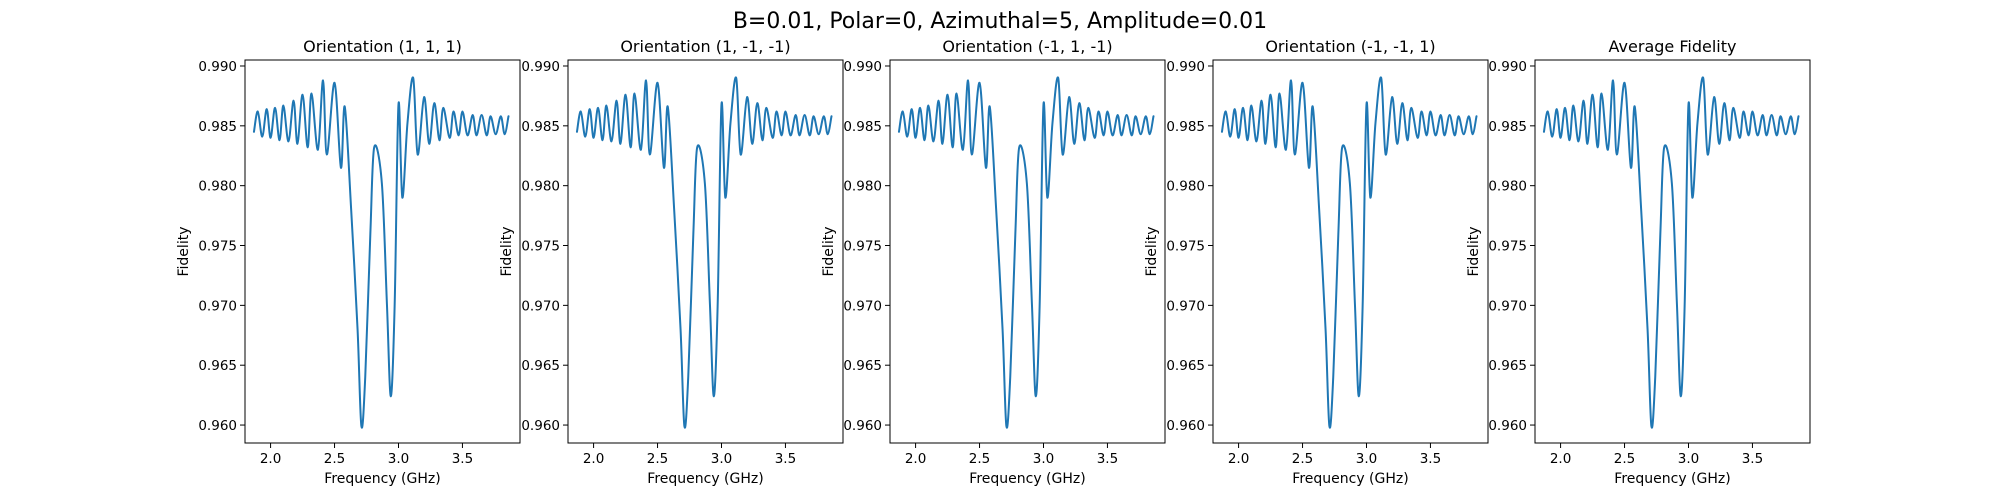  Describe the element at coordinates (1027, 46) in the screenshot. I see `subplot-title: Orientation (-1, 1, -1)` at that location.